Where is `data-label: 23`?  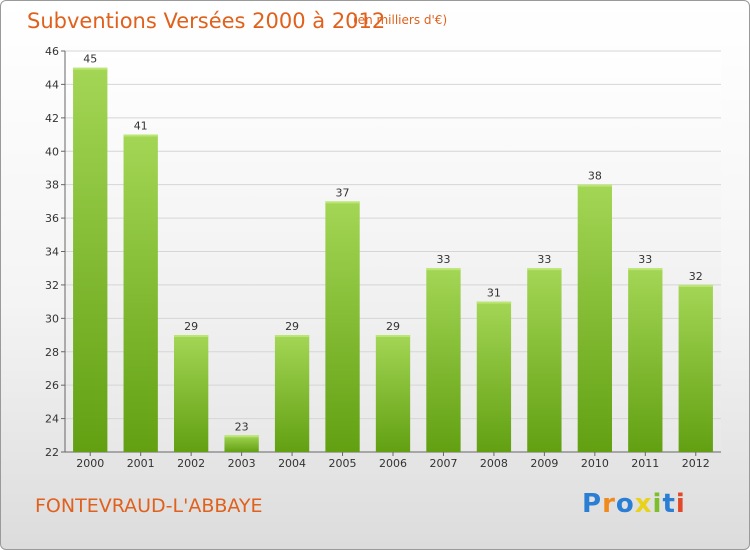 data-label: 23 is located at coordinates (242, 426).